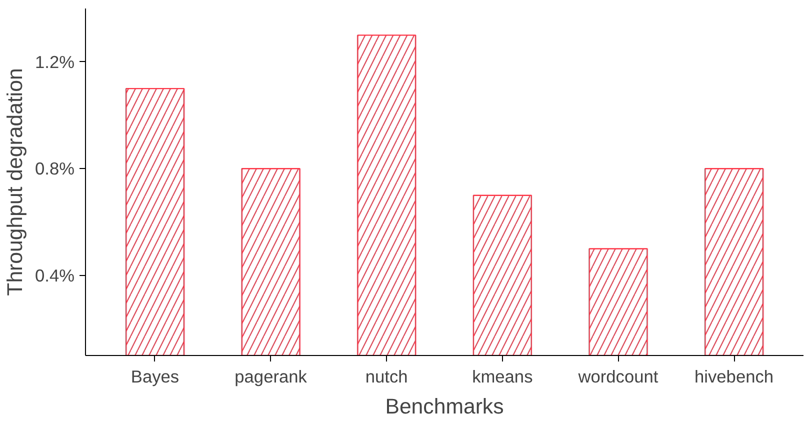  Describe the element at coordinates (15, 182) in the screenshot. I see `y-axis-title: Throughput degradation` at that location.